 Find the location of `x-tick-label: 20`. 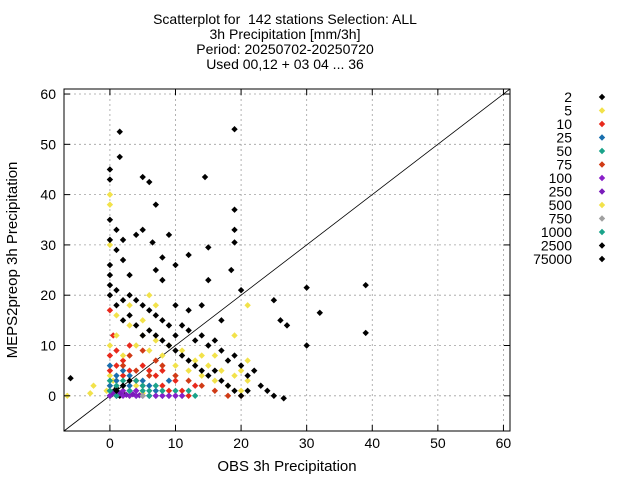

x-tick-label: 20 is located at coordinates (241, 443).